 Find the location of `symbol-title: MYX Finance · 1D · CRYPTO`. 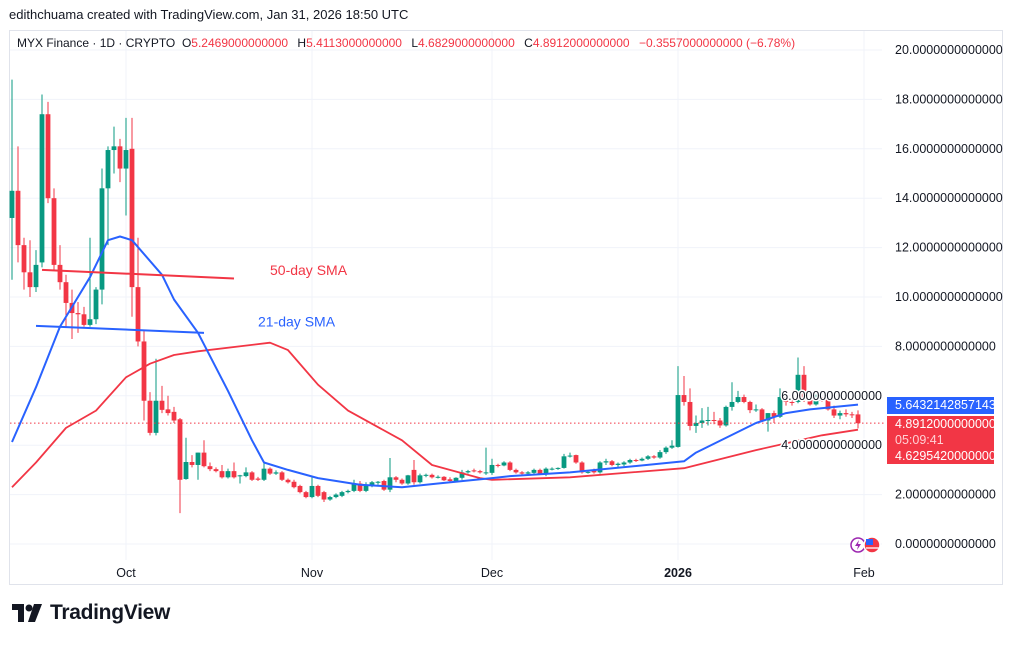

symbol-title: MYX Finance · 1D · CRYPTO is located at coordinates (96, 43).